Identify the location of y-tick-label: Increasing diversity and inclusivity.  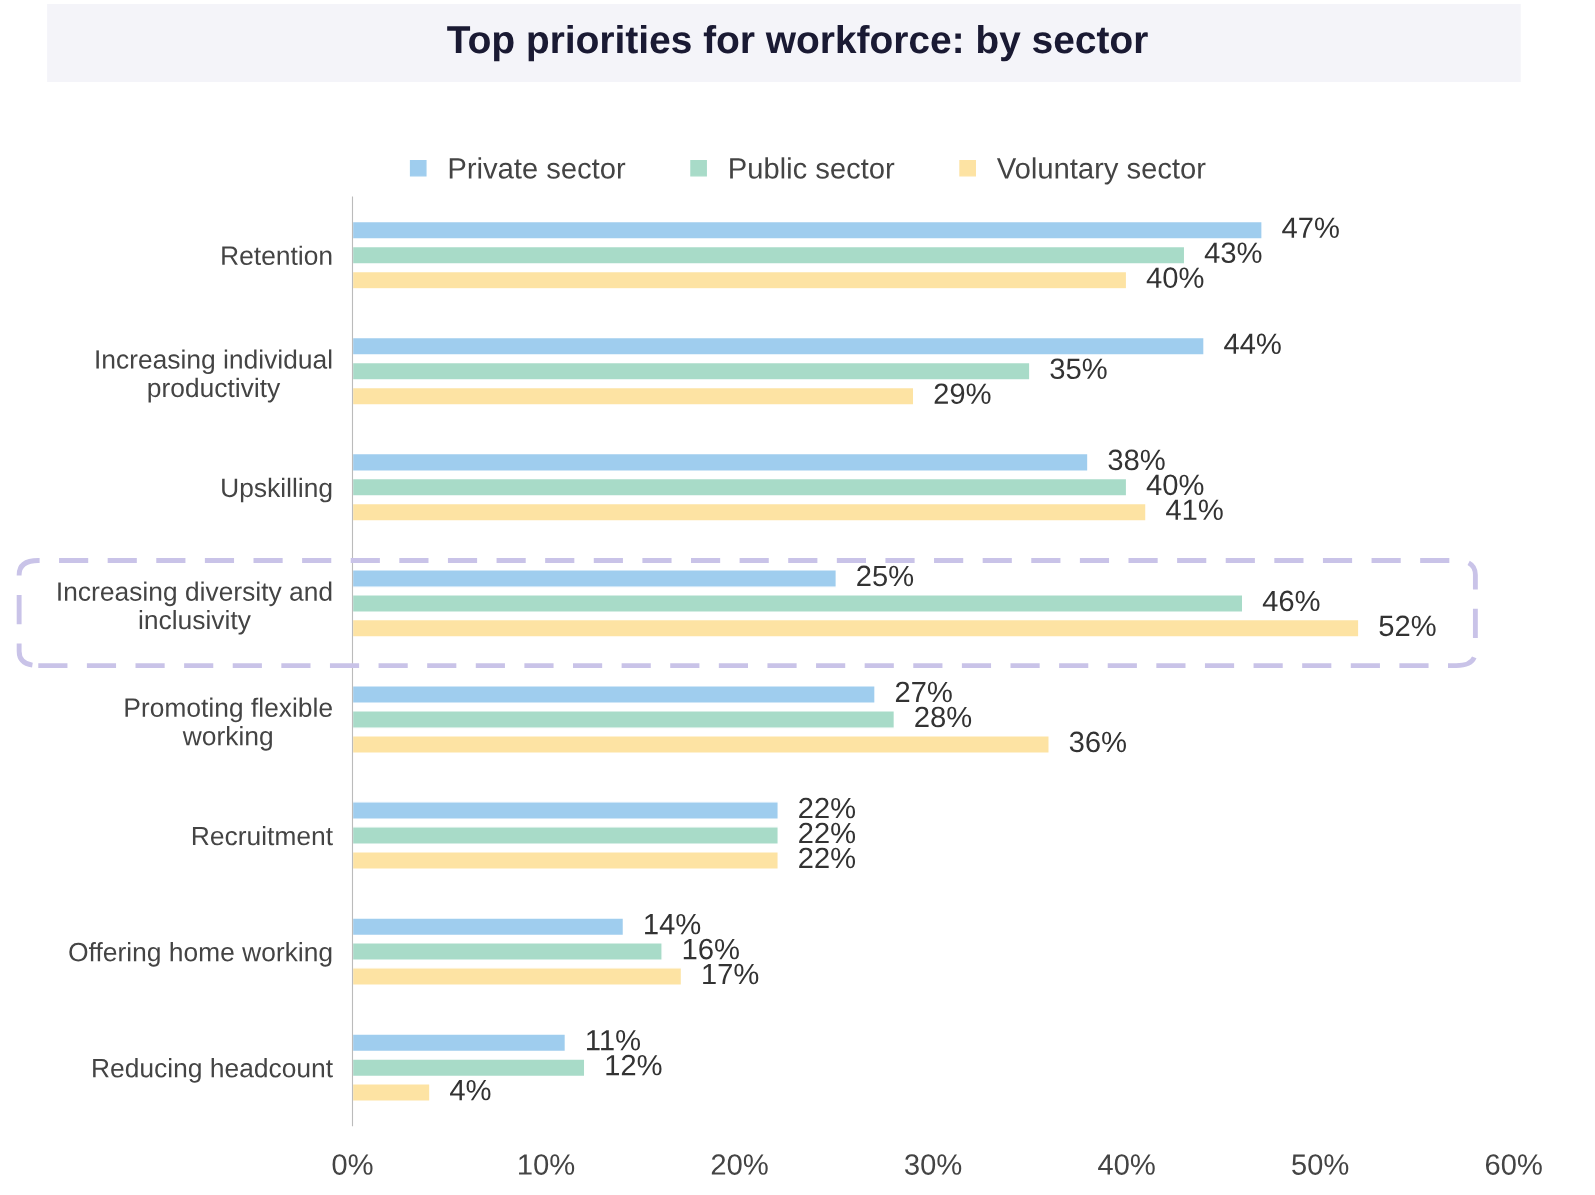
(195, 608).